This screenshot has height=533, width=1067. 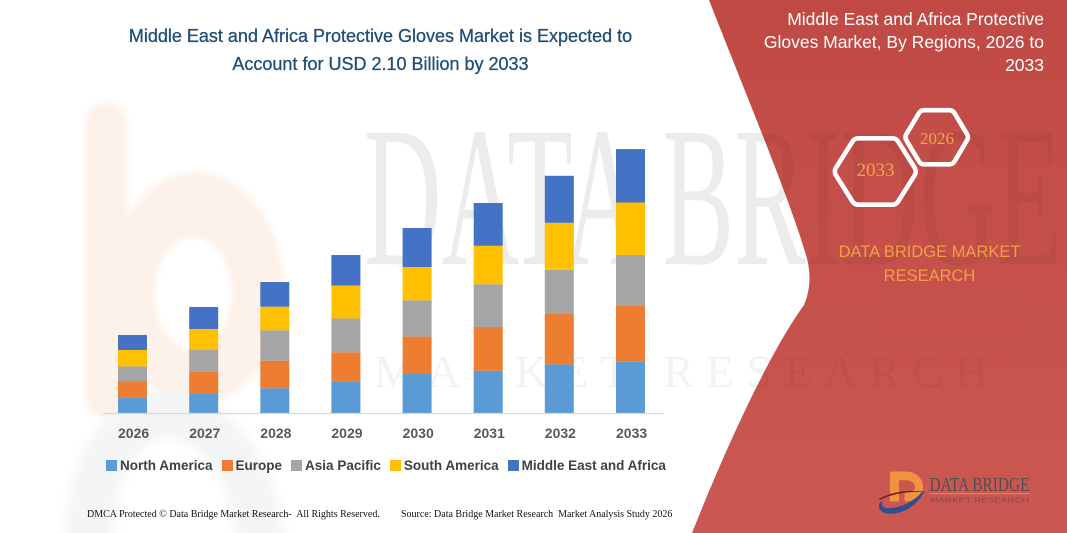 I want to click on svg-text: DATA BRIDGE, so click(x=980, y=485).